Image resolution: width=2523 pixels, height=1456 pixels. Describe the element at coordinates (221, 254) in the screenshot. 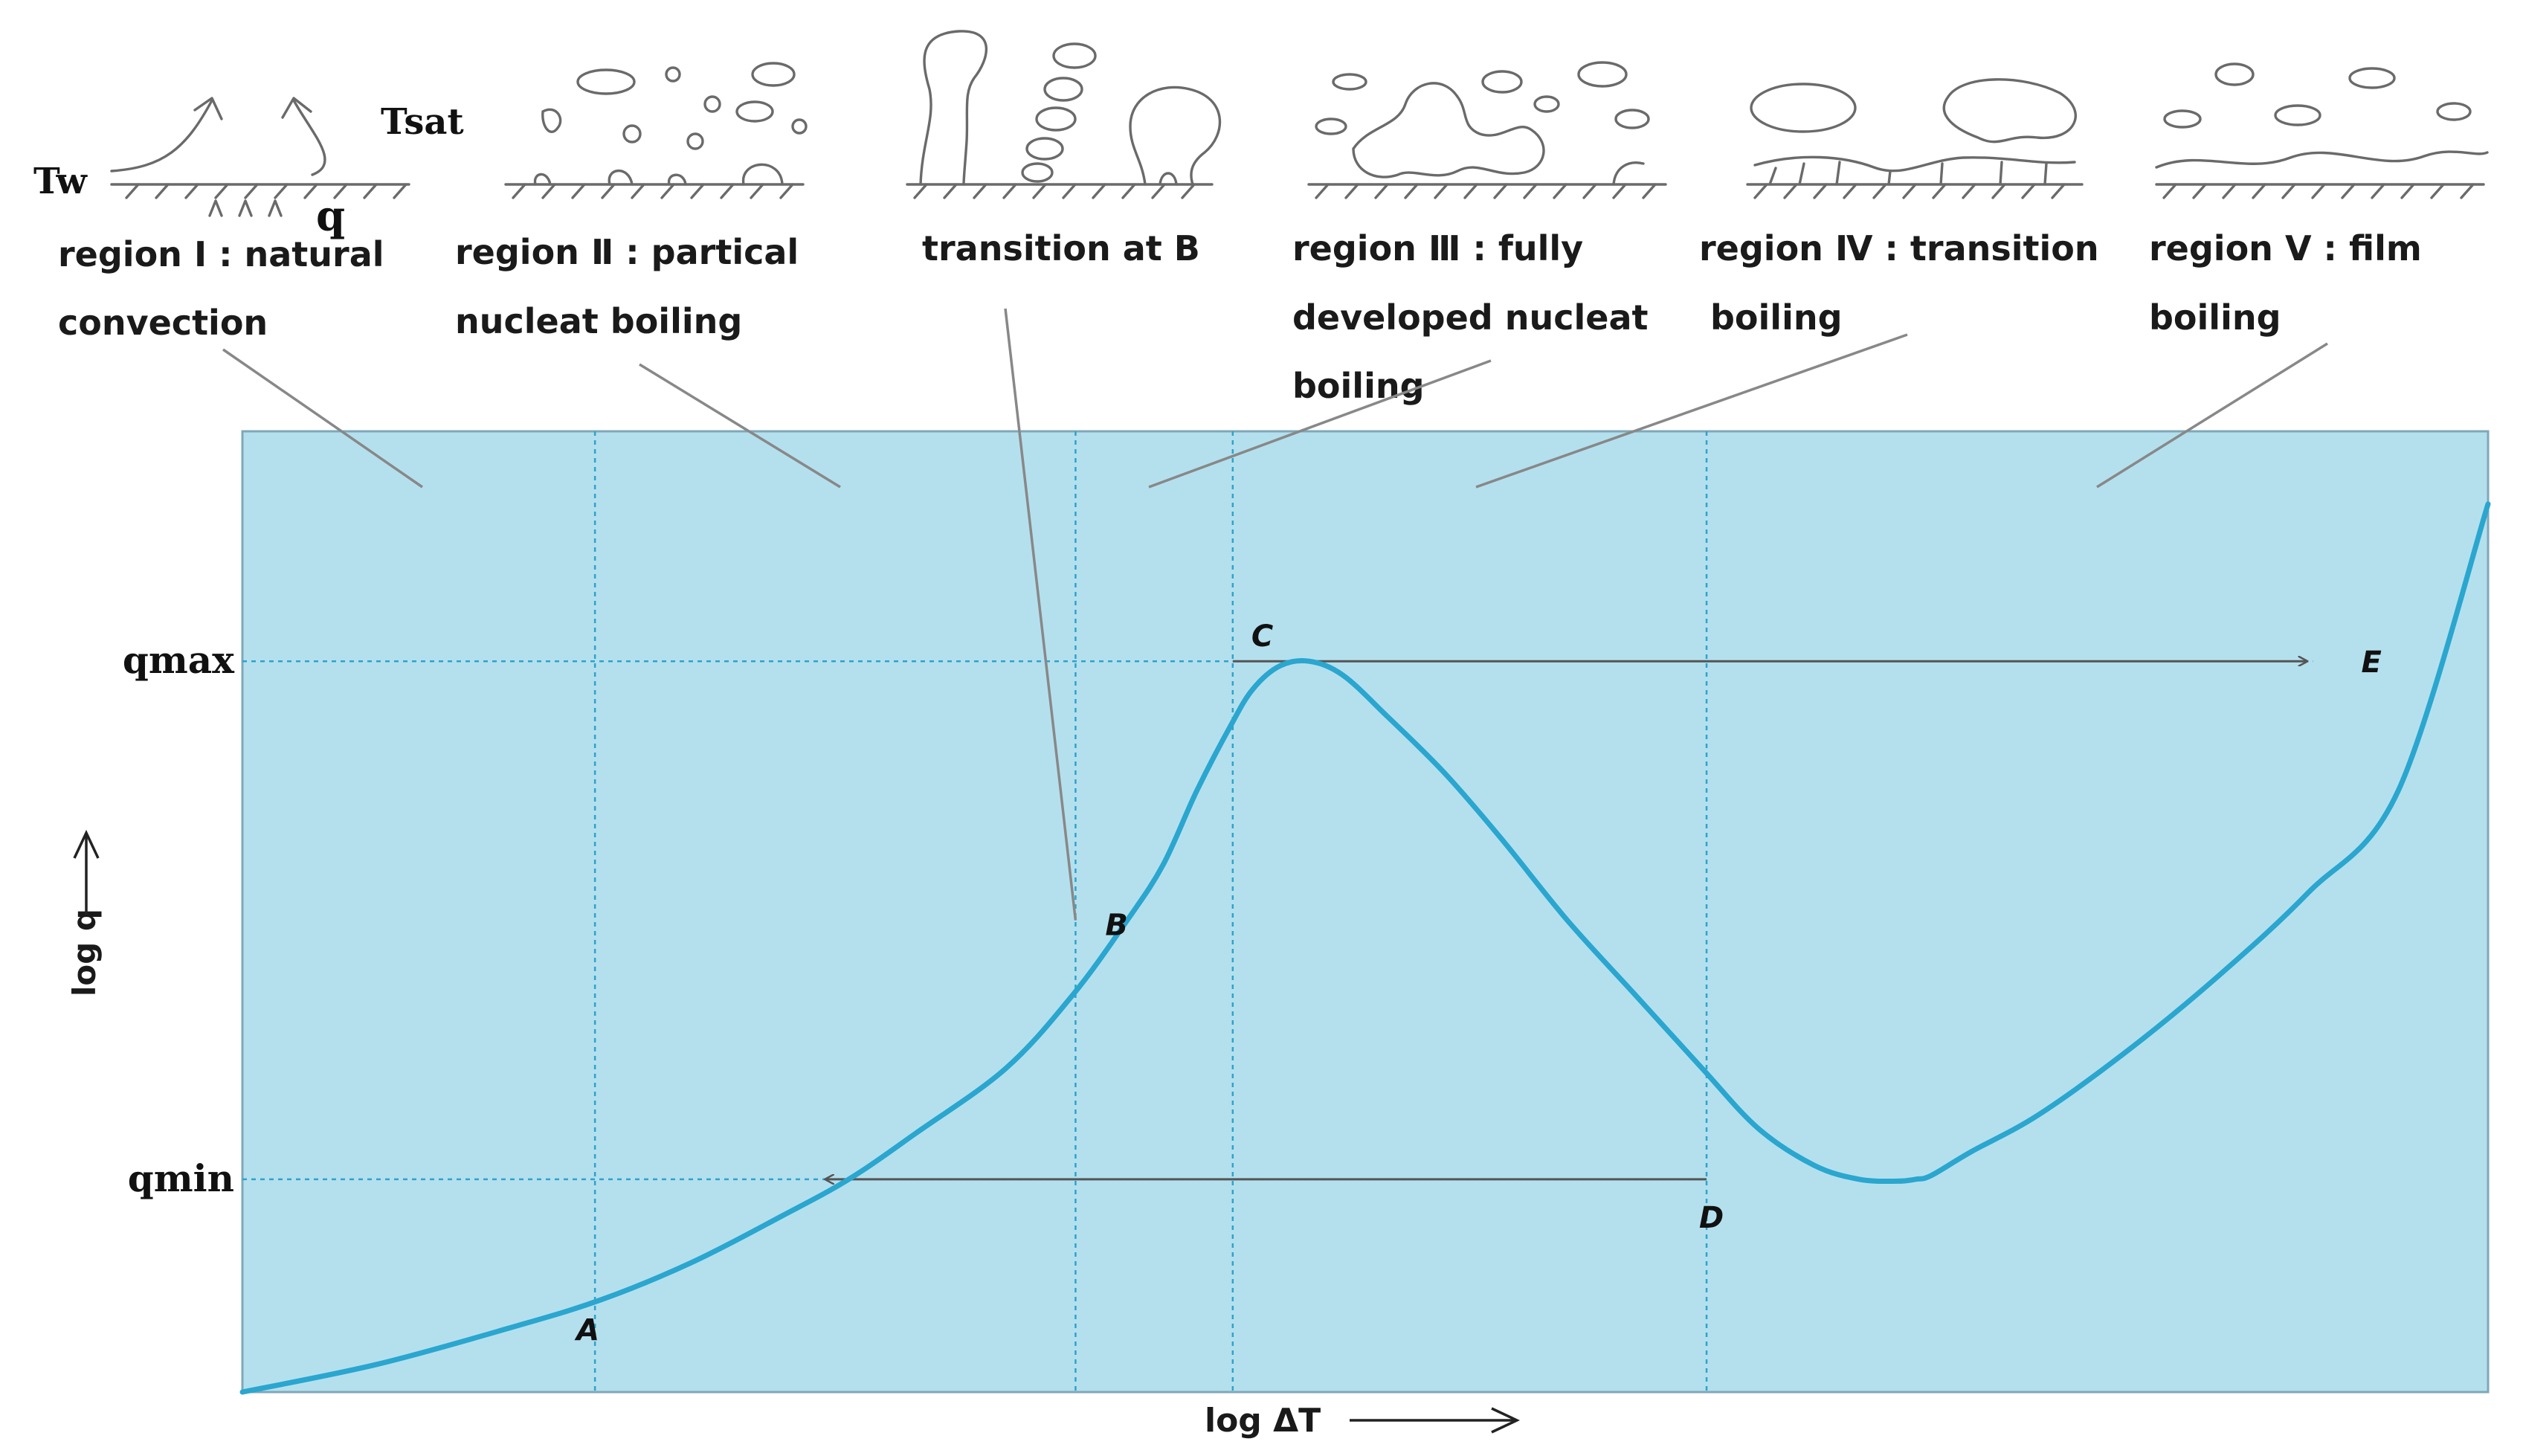

I see `region-1-line1: region Ⅰ : natural` at that location.